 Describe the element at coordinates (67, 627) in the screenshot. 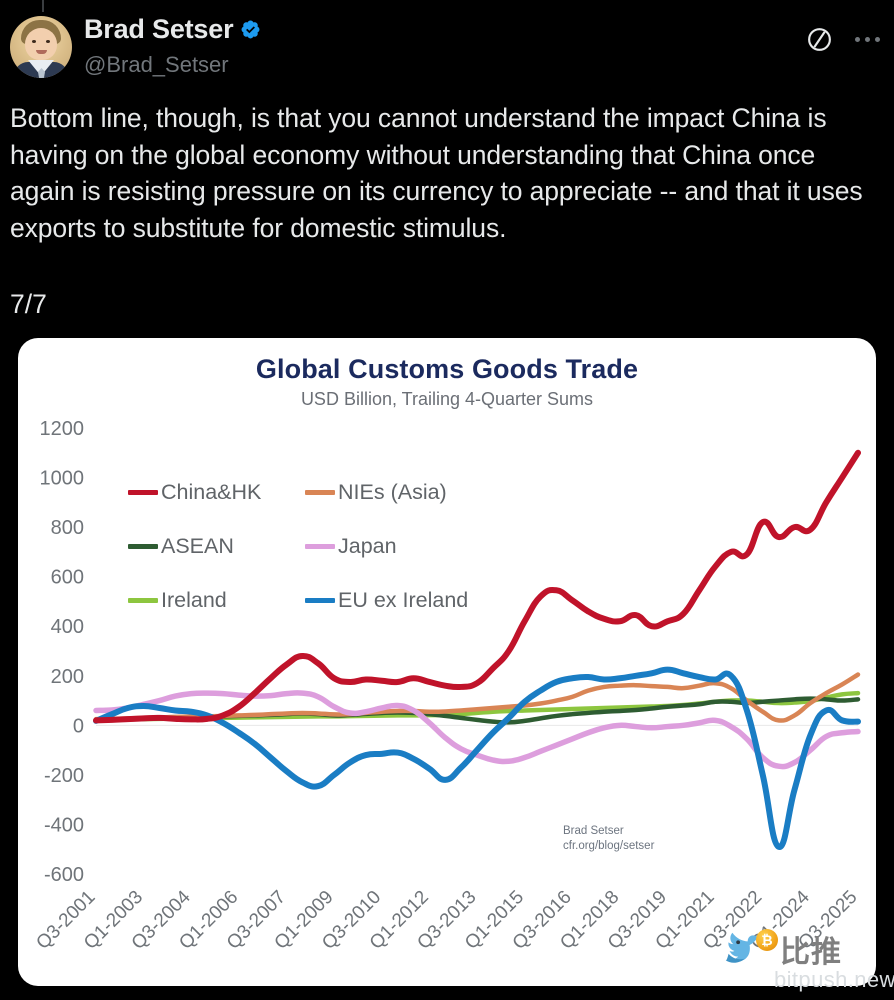

I see `y-axis-tick-label: 400` at that location.